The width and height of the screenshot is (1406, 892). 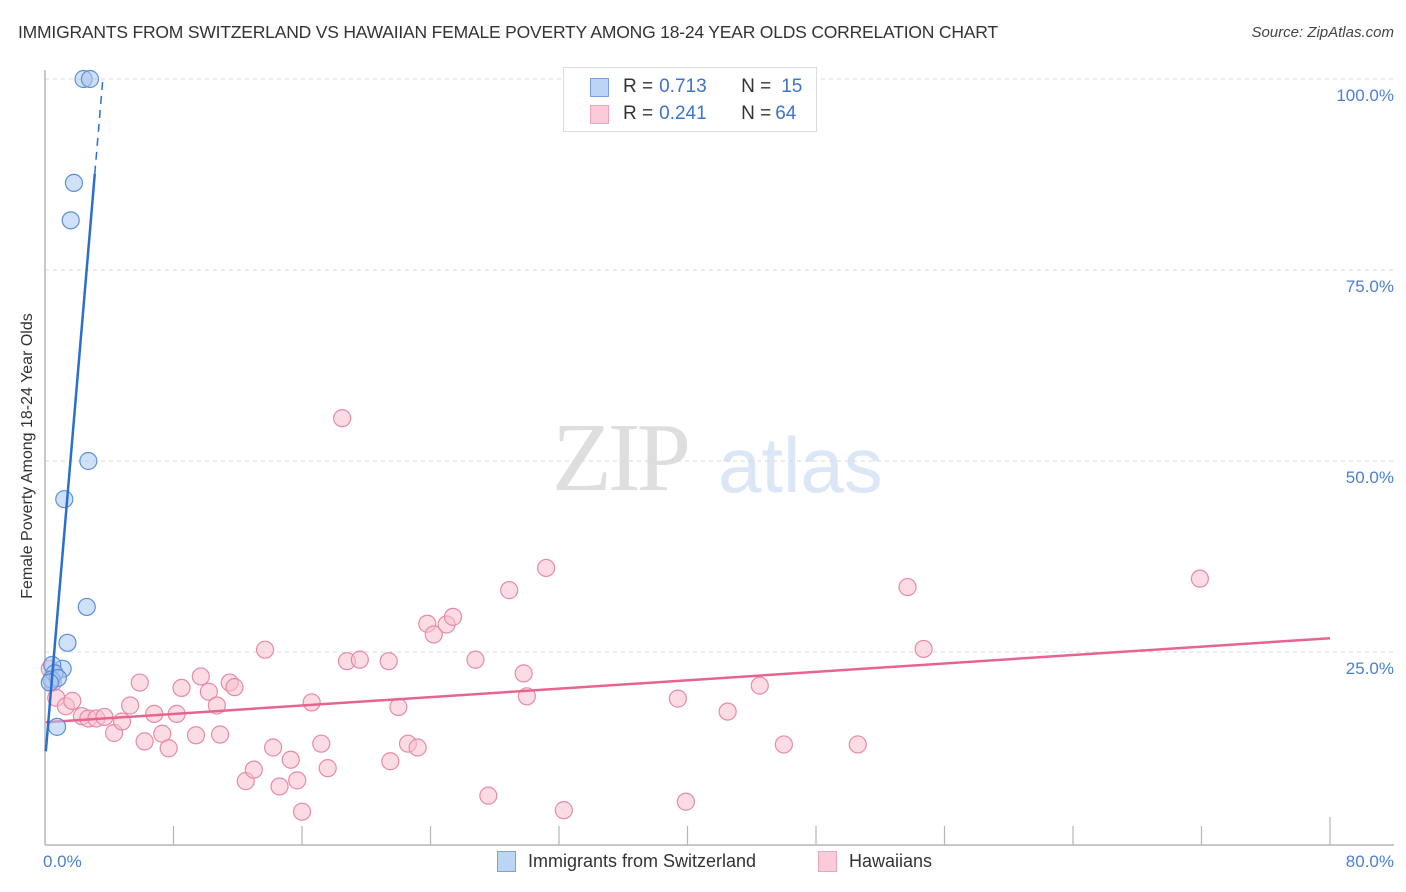 I want to click on y-tick-100: 100.0%, so click(x=1365, y=95).